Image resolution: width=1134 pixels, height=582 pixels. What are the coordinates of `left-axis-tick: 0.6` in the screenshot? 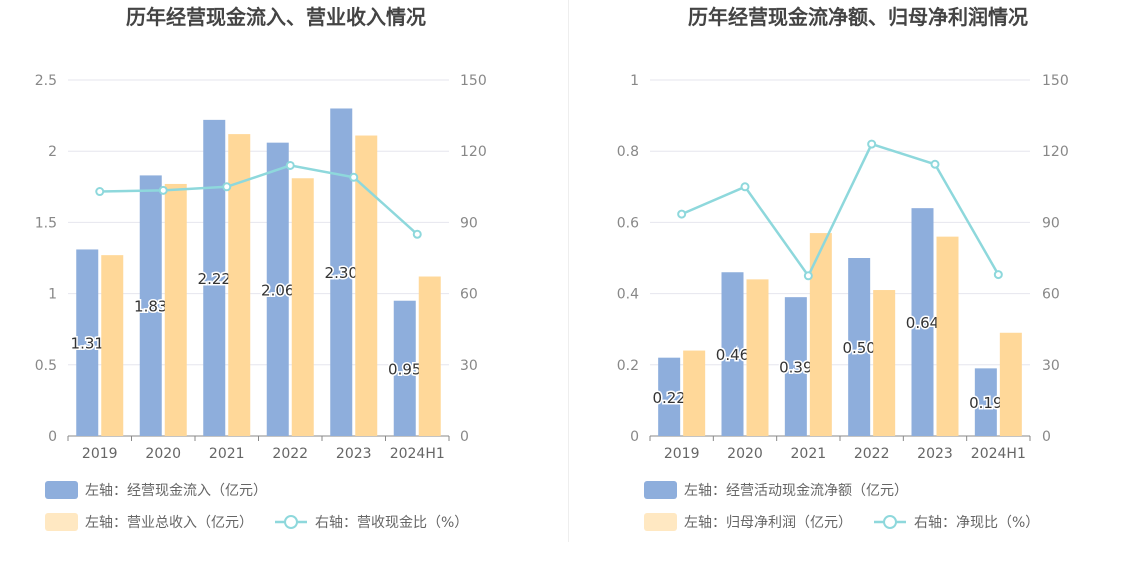 It's located at (628, 223).